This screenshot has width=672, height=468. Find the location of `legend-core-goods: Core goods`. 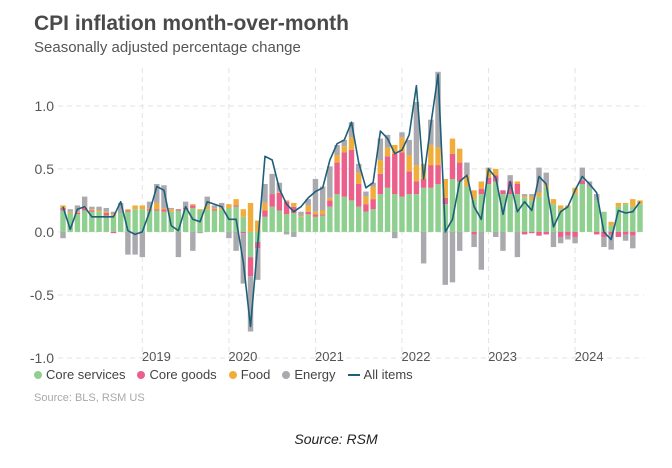

legend-core-goods: Core goods is located at coordinates (177, 374).